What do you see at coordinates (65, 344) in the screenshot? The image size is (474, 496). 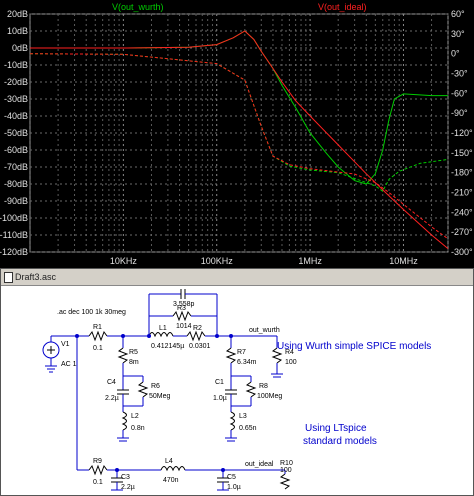 I see `v1-name: V1` at bounding box center [65, 344].